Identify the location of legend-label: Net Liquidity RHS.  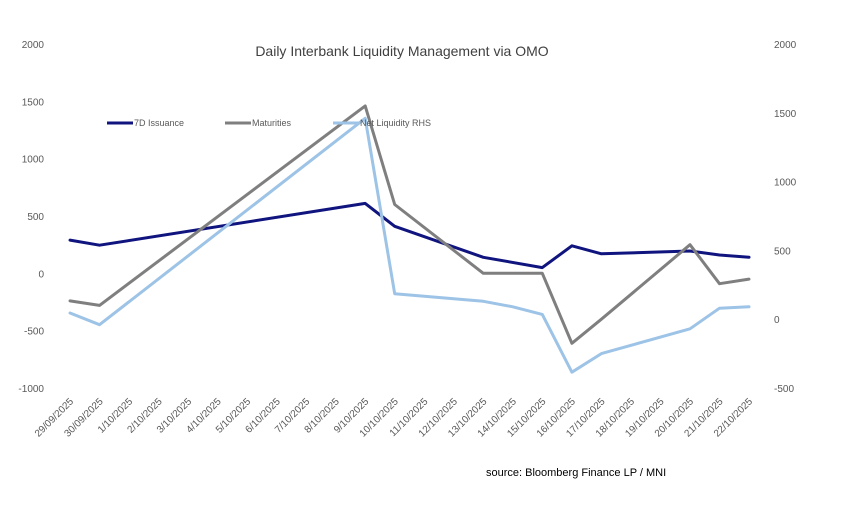
(395, 123).